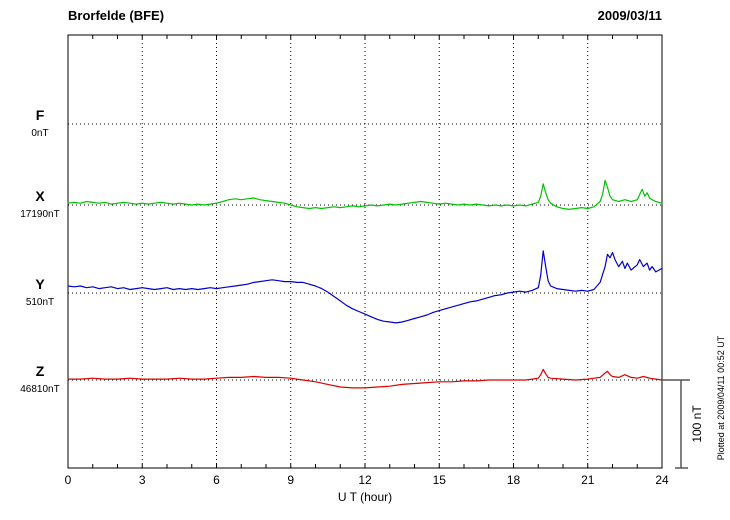  I want to click on x-axis-label: U T (hour), so click(365, 497).